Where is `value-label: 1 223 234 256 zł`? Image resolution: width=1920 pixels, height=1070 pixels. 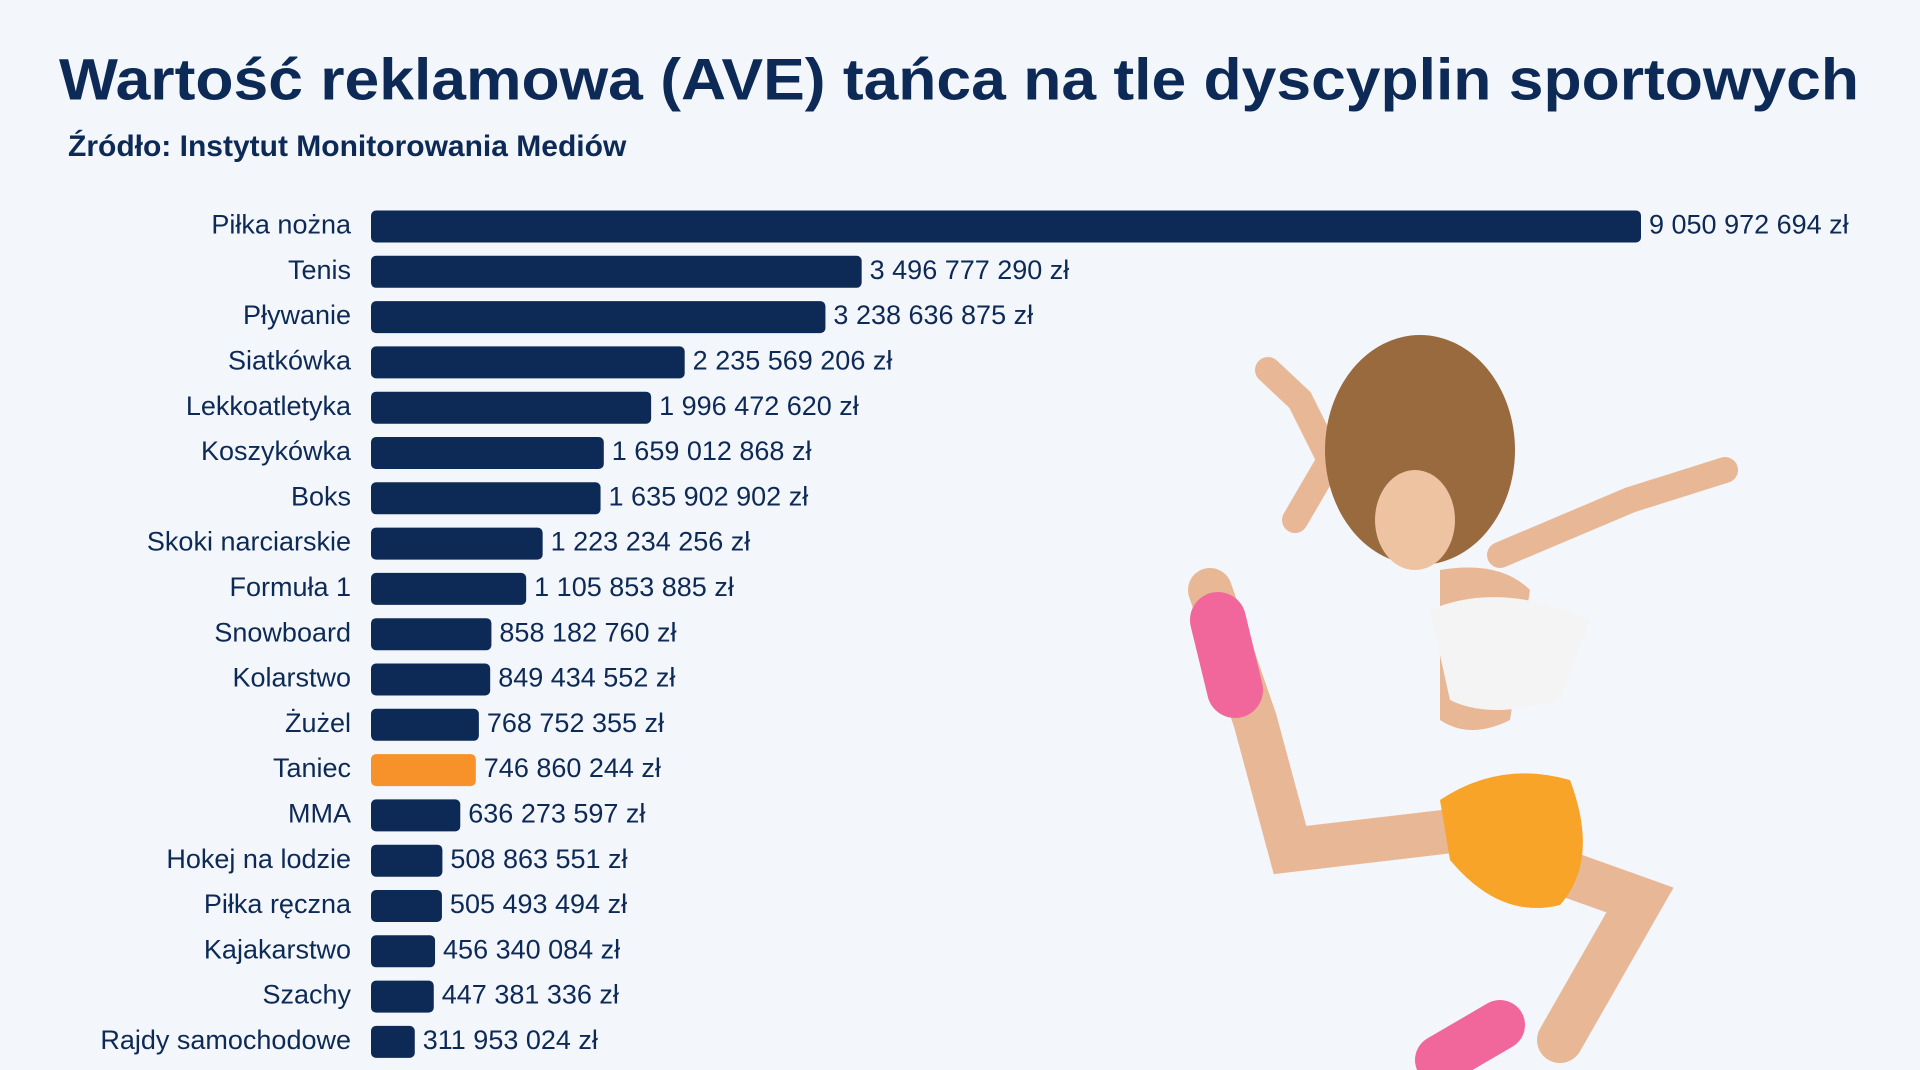
value-label: 1 223 234 256 zł is located at coordinates (651, 542).